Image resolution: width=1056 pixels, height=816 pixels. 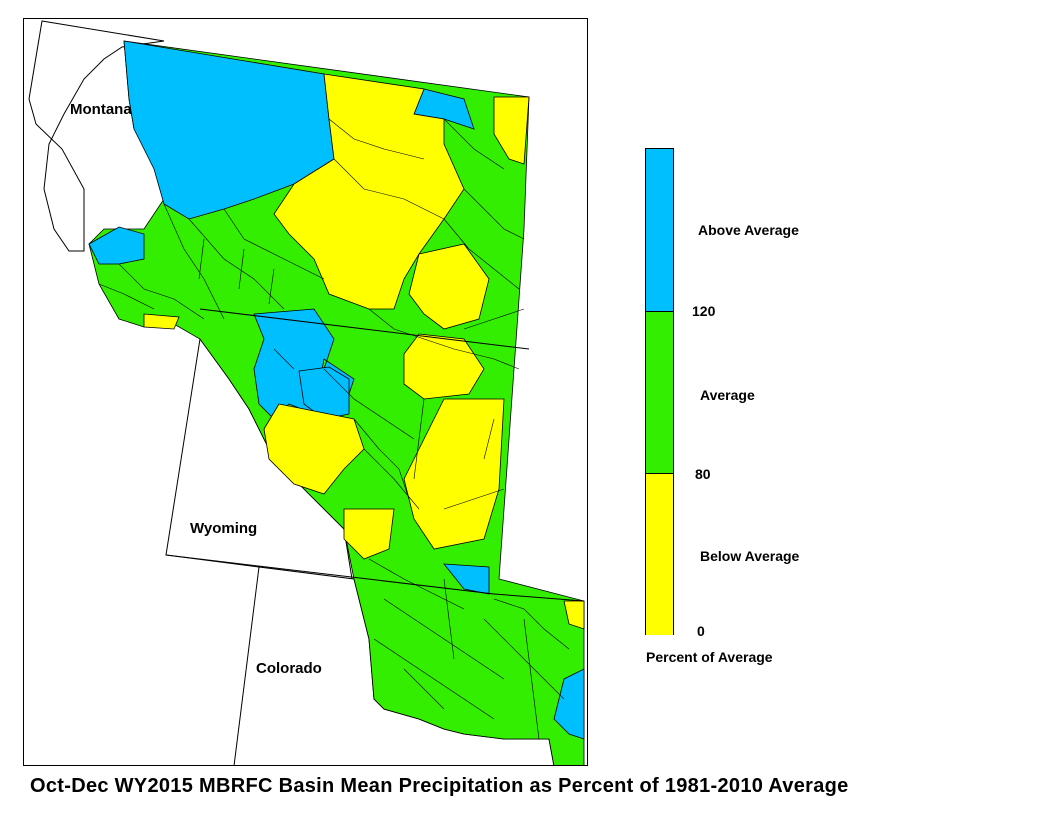 I want to click on legend-label-average: Average, so click(x=727, y=395).